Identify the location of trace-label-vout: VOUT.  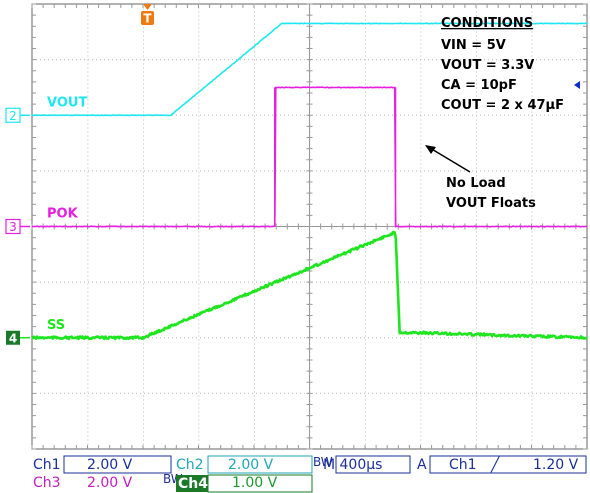
(67, 102).